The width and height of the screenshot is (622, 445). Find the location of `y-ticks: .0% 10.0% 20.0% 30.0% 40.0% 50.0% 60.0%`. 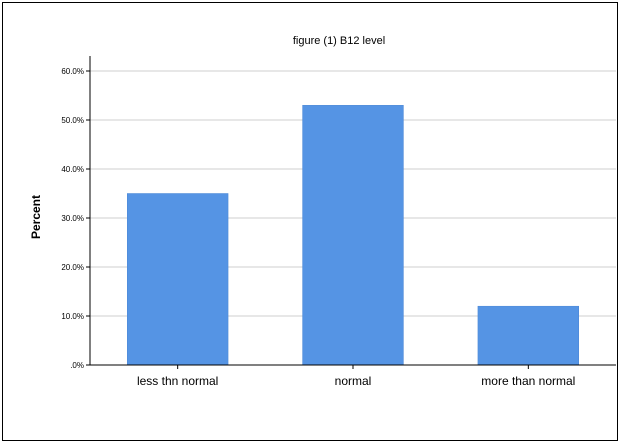

y-ticks: .0% 10.0% 20.0% 30.0% 40.0% 50.0% 60.0% is located at coordinates (75, 218).